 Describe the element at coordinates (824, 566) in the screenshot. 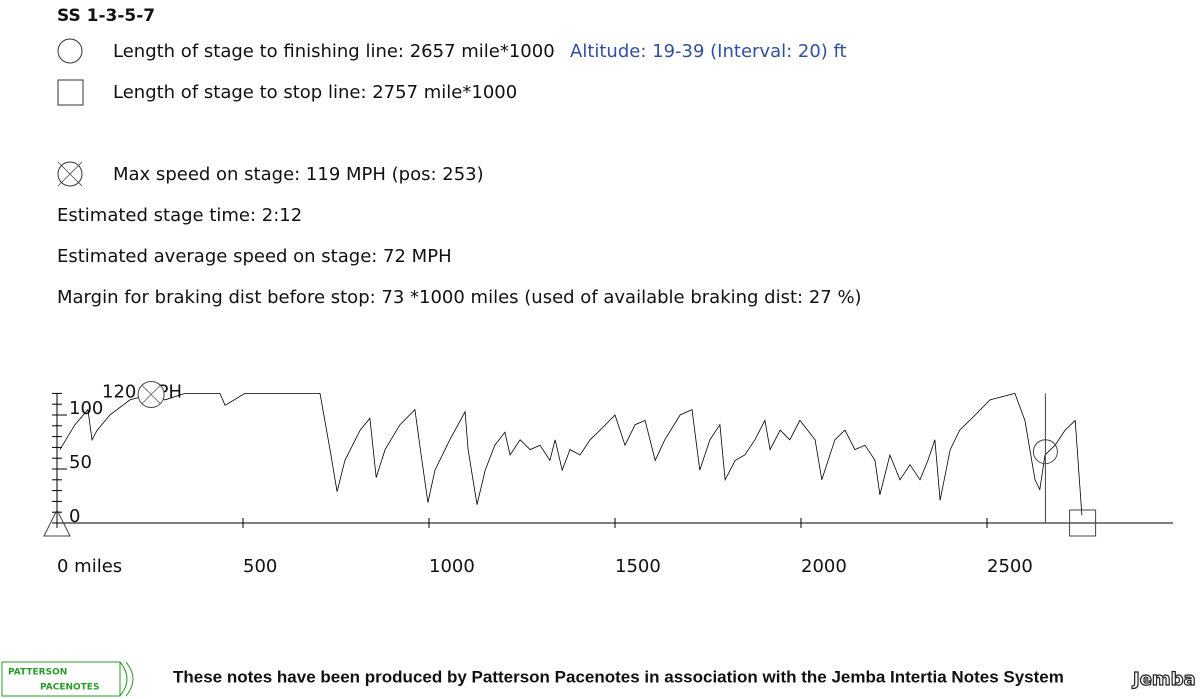

I see `x-tick-label: 2000` at that location.